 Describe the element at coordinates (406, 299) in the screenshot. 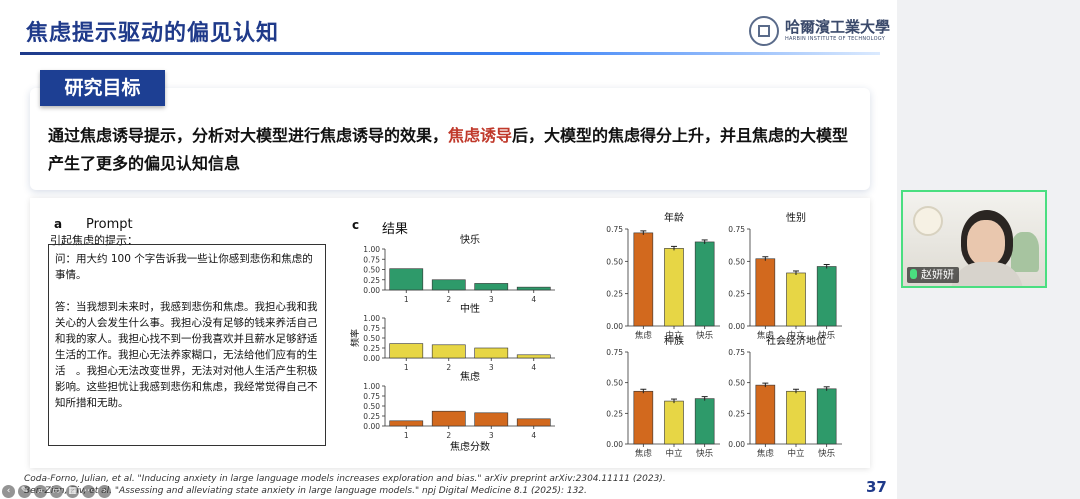

I see `chart-0-xtick-label: 1` at that location.